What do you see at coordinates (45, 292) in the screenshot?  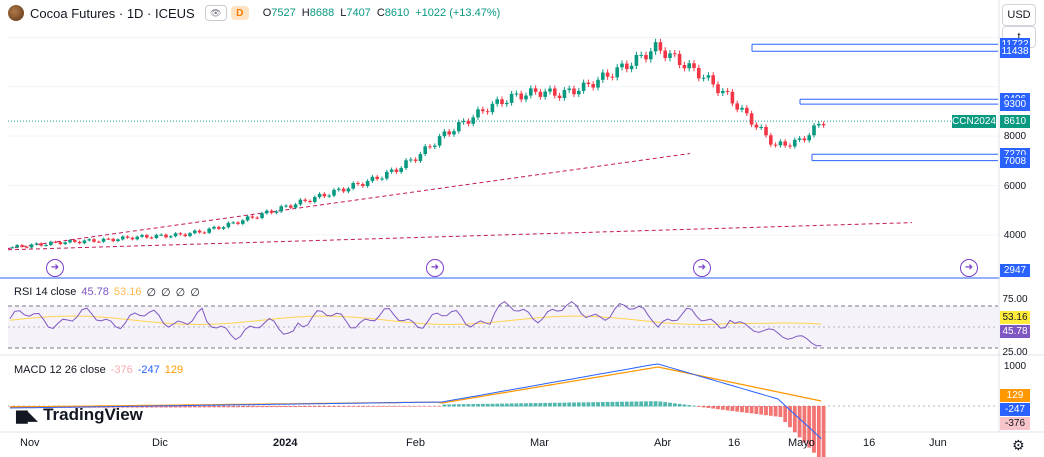 I see `rsi-title: RSI 14 close` at bounding box center [45, 292].